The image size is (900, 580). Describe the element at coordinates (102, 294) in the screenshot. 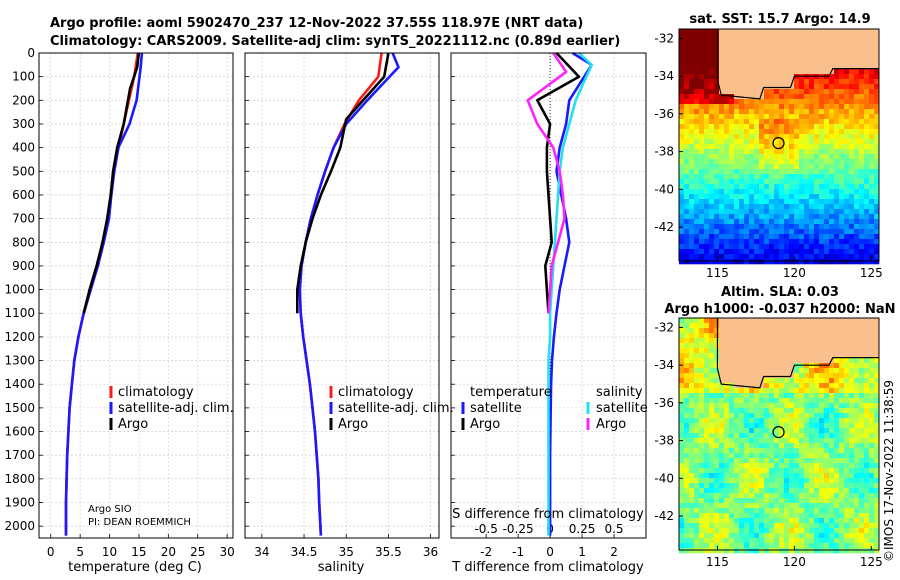

I see `series-line-climatology` at that location.